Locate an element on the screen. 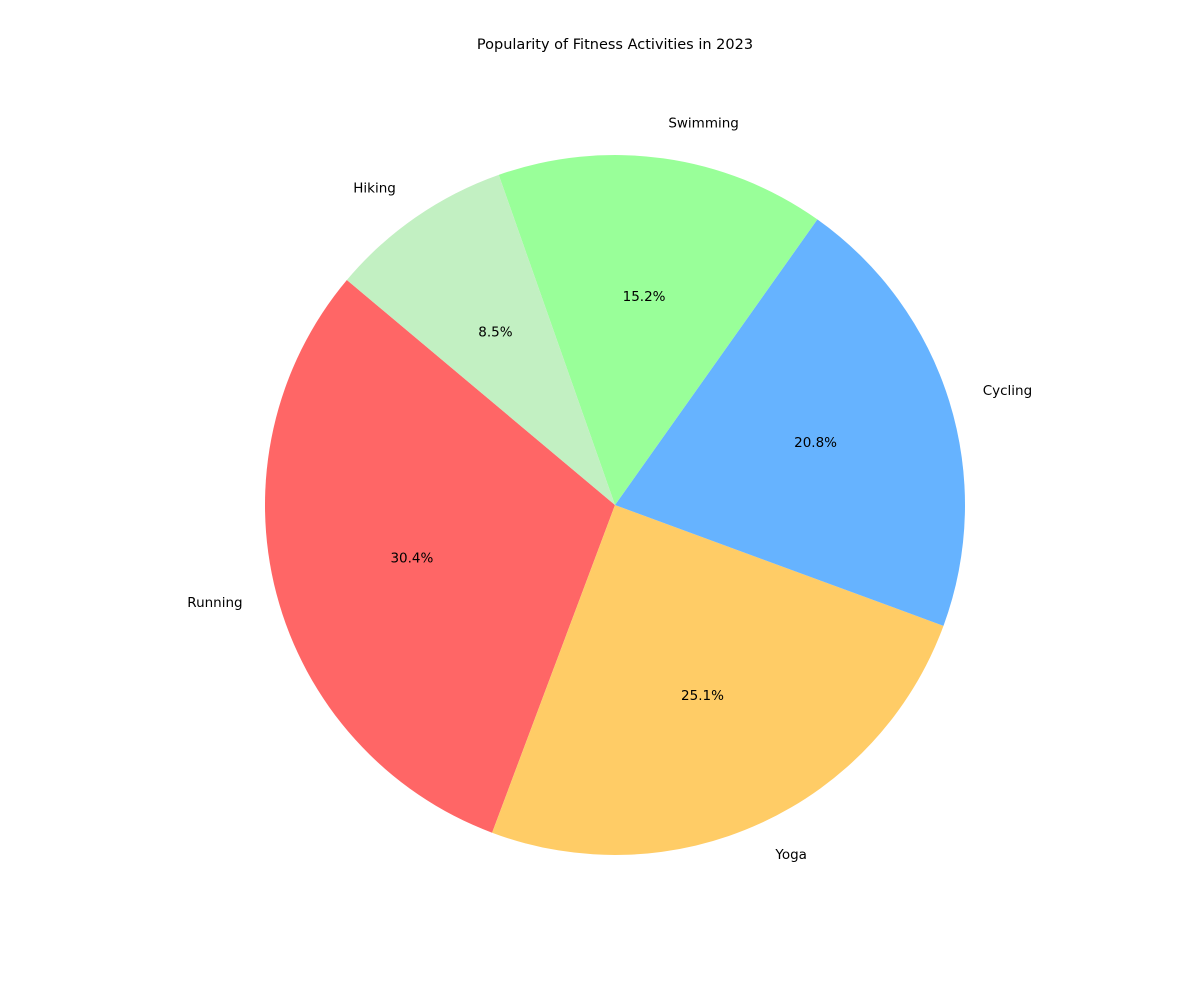  slice-pct-cycling: 20.8% is located at coordinates (815, 443).